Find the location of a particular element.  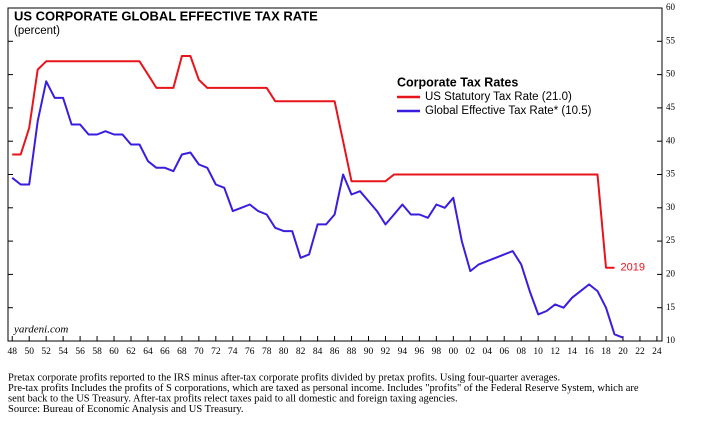

legend-title: Corporate Tax Rates is located at coordinates (457, 82).